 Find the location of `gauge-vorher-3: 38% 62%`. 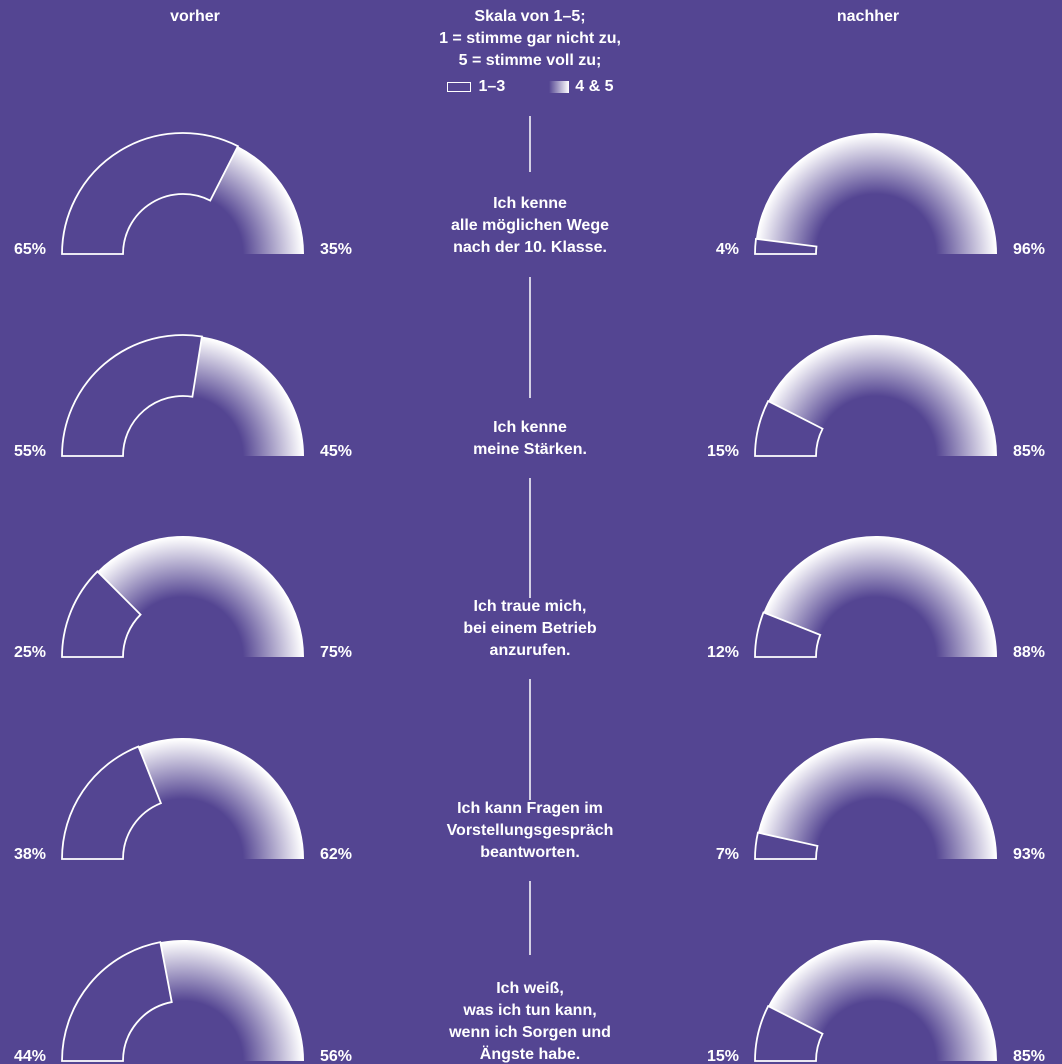

gauge-vorher-3: 38% 62% is located at coordinates (183, 800).